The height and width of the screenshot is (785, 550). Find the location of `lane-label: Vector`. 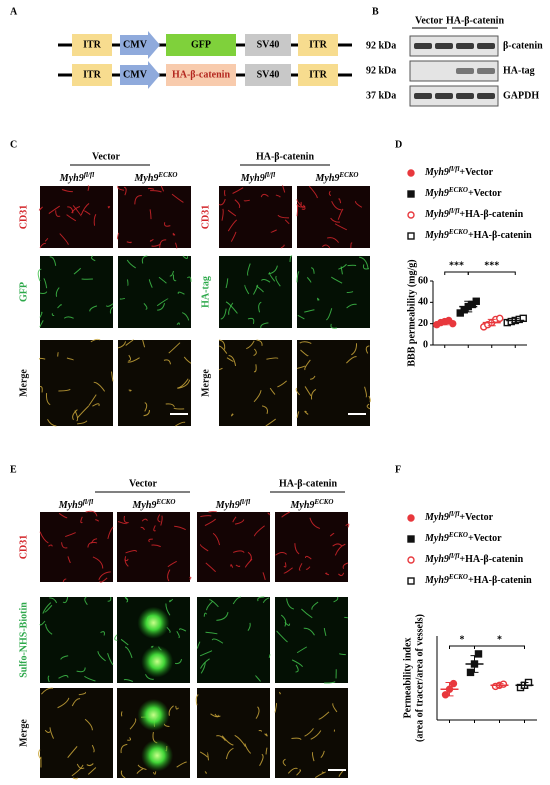

lane-label: Vector is located at coordinates (429, 20).